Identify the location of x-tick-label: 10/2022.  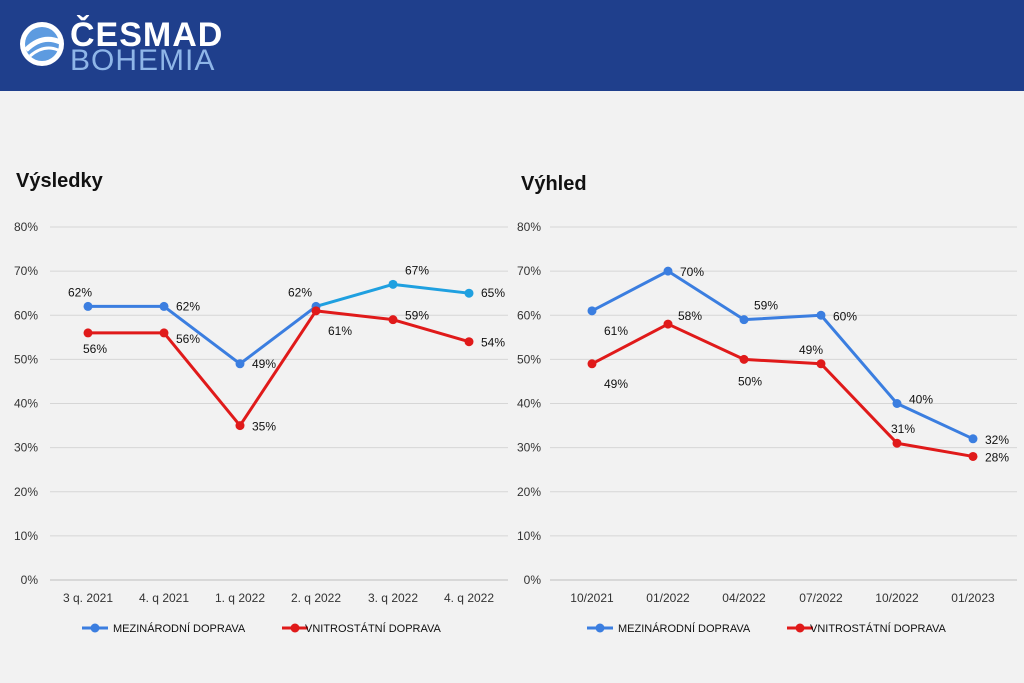
(897, 598).